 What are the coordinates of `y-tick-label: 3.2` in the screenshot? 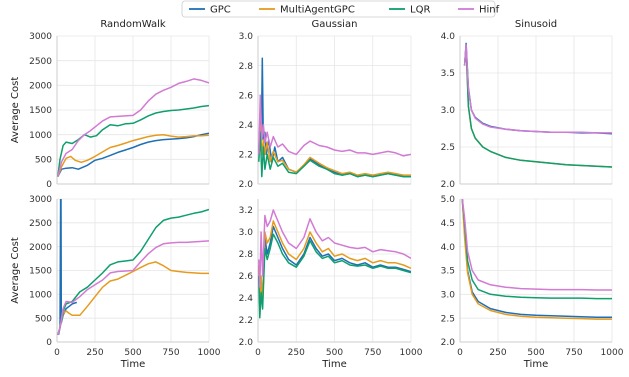 It's located at (246, 211).